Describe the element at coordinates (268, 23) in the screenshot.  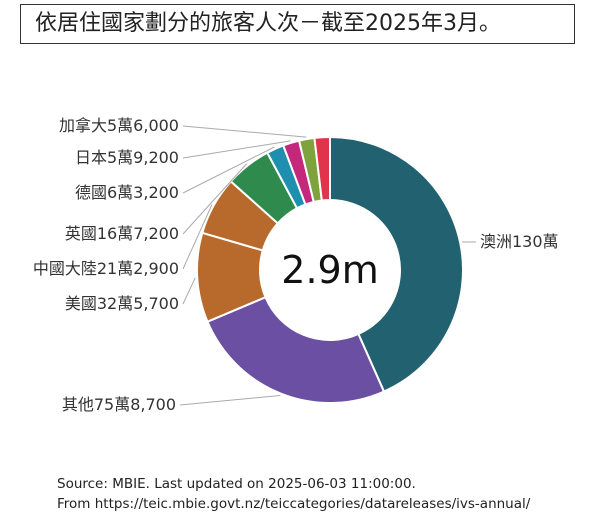
I see `chart-title: 依居住國家劃分的旅客人次－截至2025年3月。` at that location.